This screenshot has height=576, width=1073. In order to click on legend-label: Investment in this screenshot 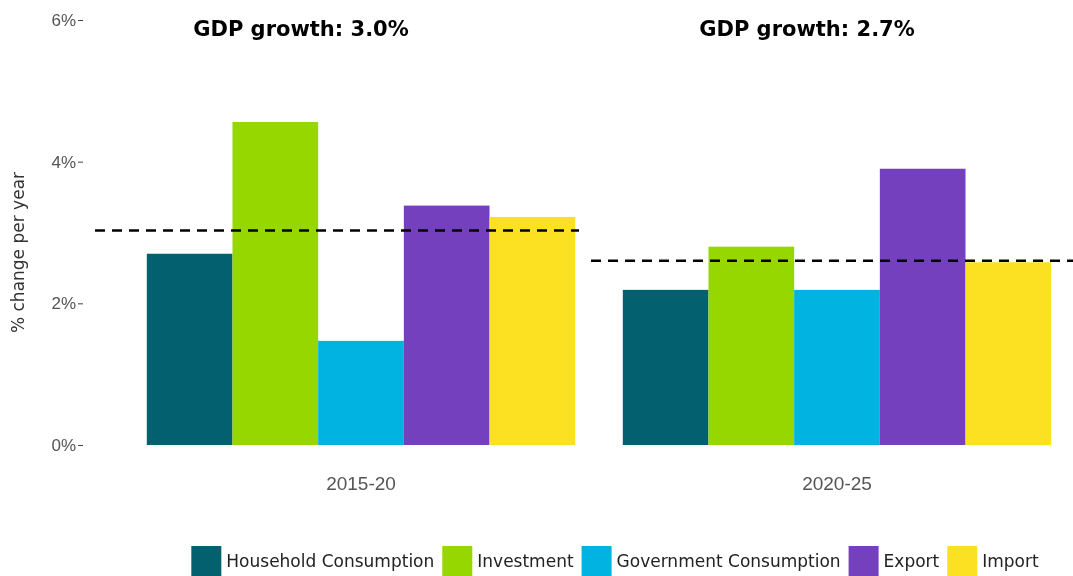, I will do `click(525, 561)`.